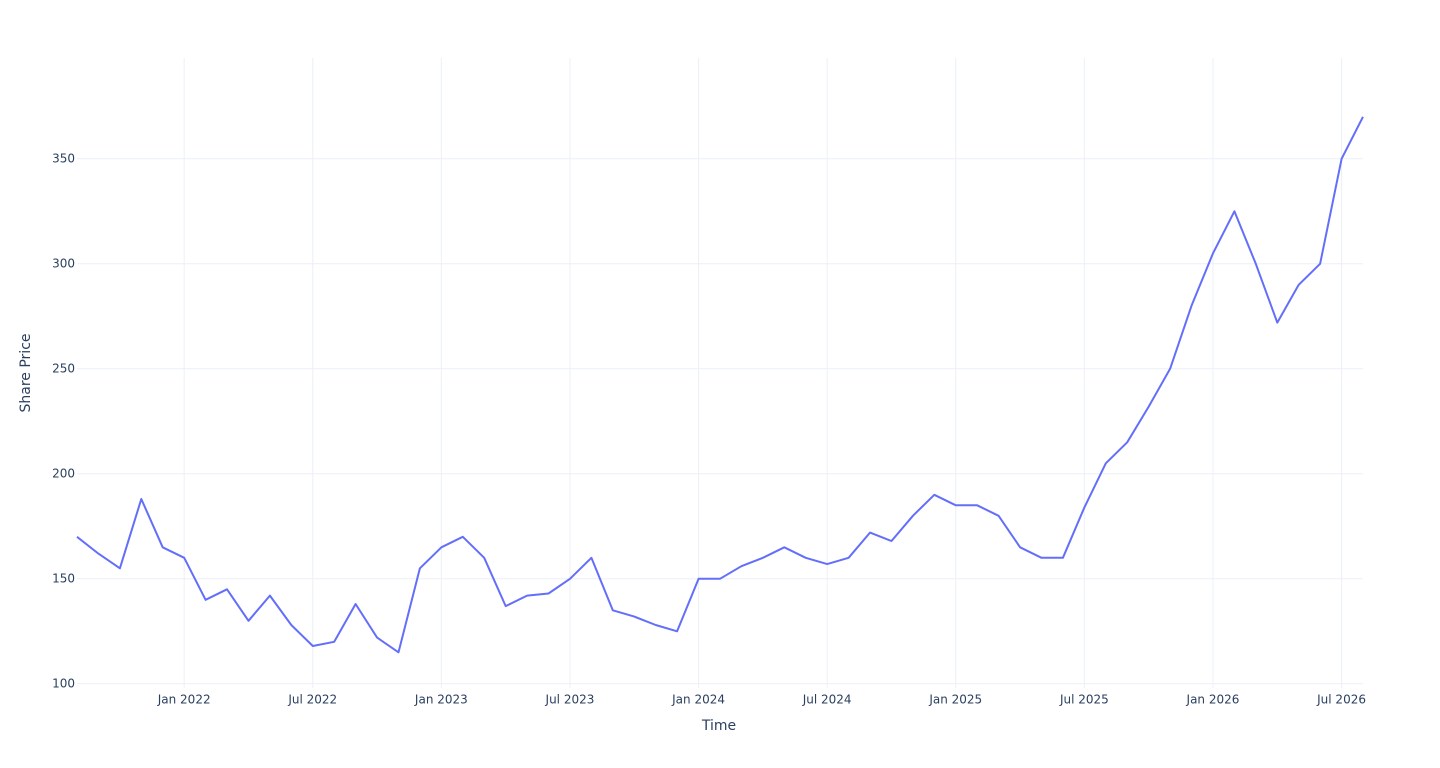 This screenshot has height=768, width=1440. Describe the element at coordinates (26, 372) in the screenshot. I see `y-axis-title: Share Price` at that location.